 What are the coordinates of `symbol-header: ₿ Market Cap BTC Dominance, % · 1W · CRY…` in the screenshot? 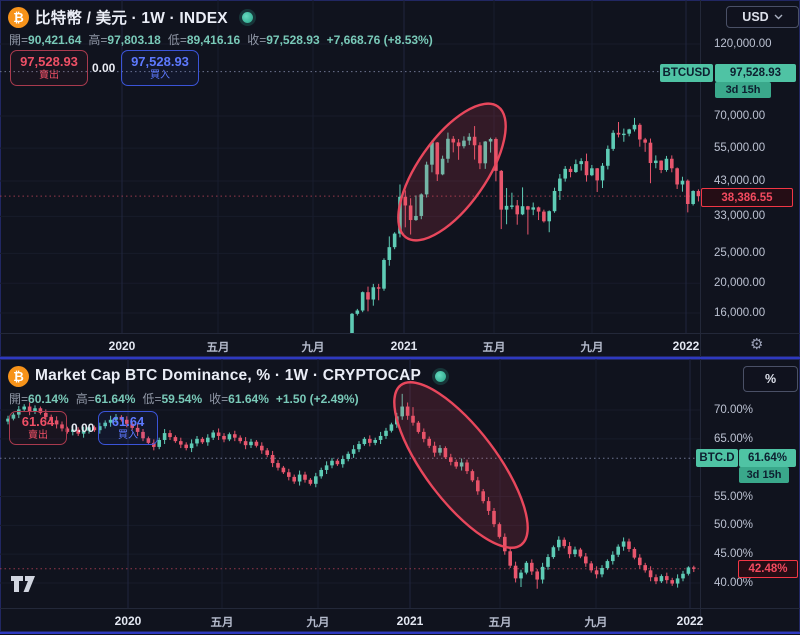 It's located at (227, 376).